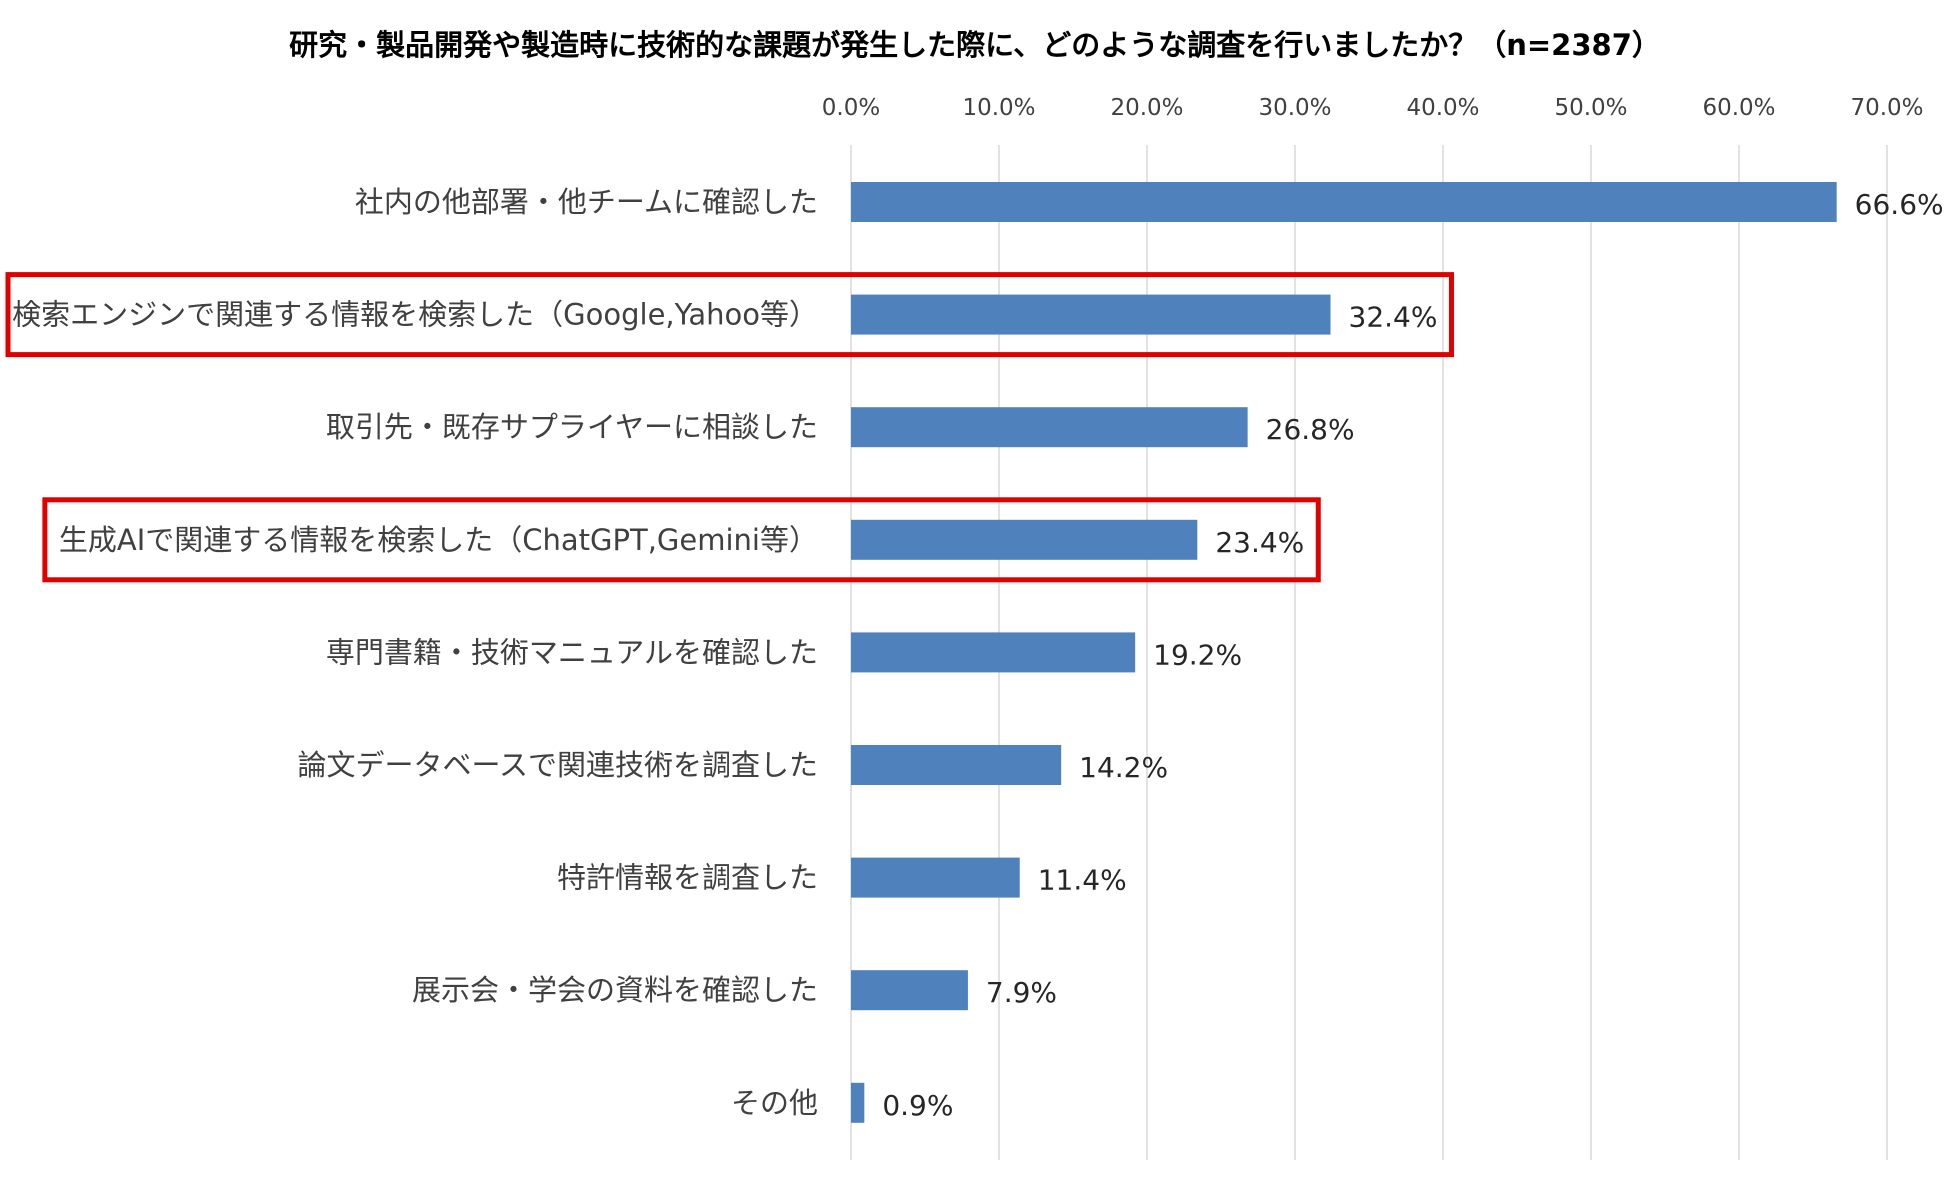 The image size is (1950, 1191). What do you see at coordinates (1442, 108) in the screenshot?
I see `x-tick-label: 40.0%` at bounding box center [1442, 108].